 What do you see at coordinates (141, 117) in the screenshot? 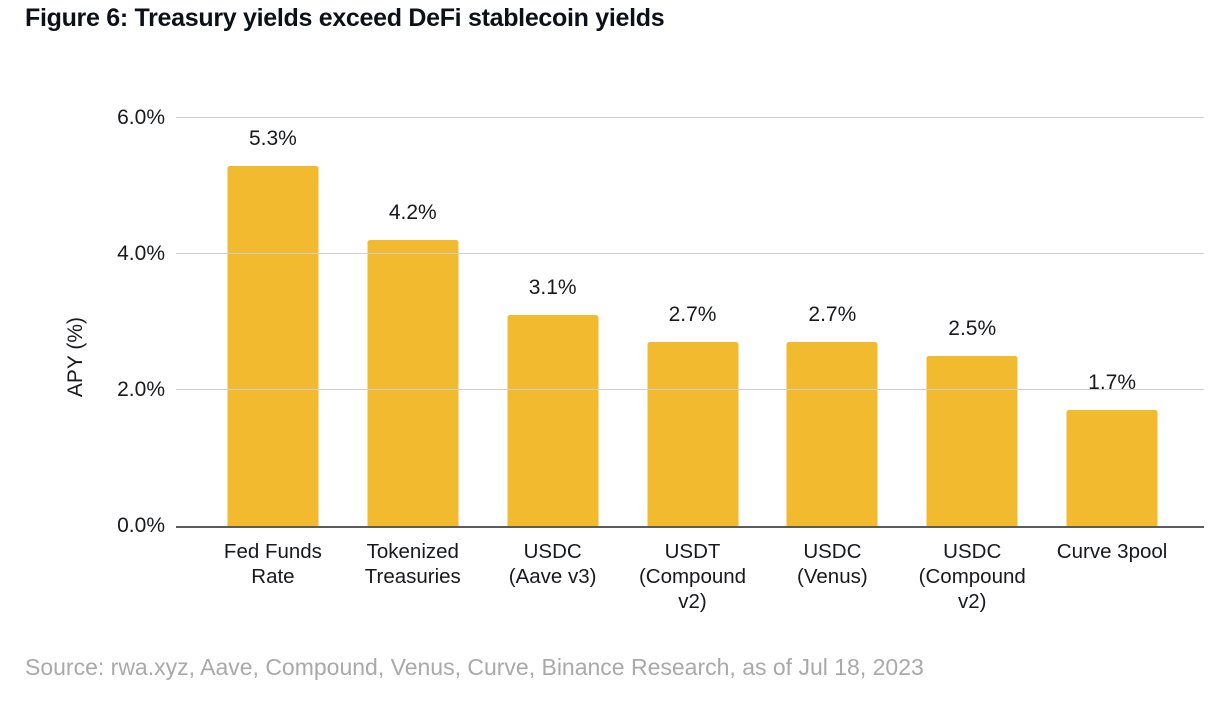
I see `y-tick-label: 6.0%` at bounding box center [141, 117].